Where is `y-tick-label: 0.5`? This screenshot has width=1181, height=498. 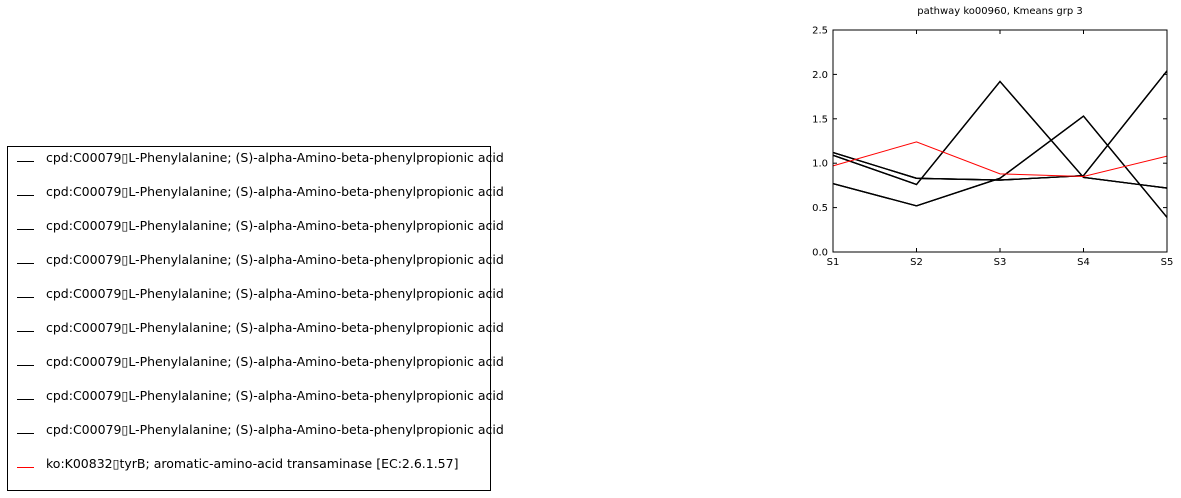 y-tick-label: 0.5 is located at coordinates (820, 208).